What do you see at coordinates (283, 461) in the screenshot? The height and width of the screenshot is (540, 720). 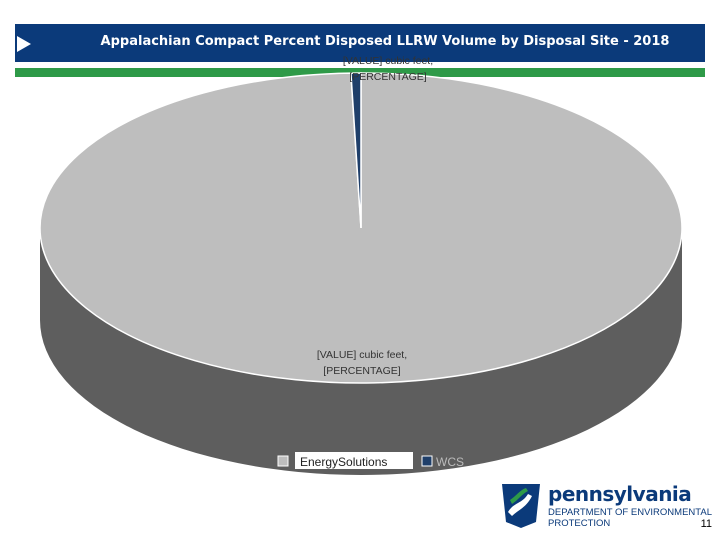 I see `legend-swatch-energysolutions` at bounding box center [283, 461].